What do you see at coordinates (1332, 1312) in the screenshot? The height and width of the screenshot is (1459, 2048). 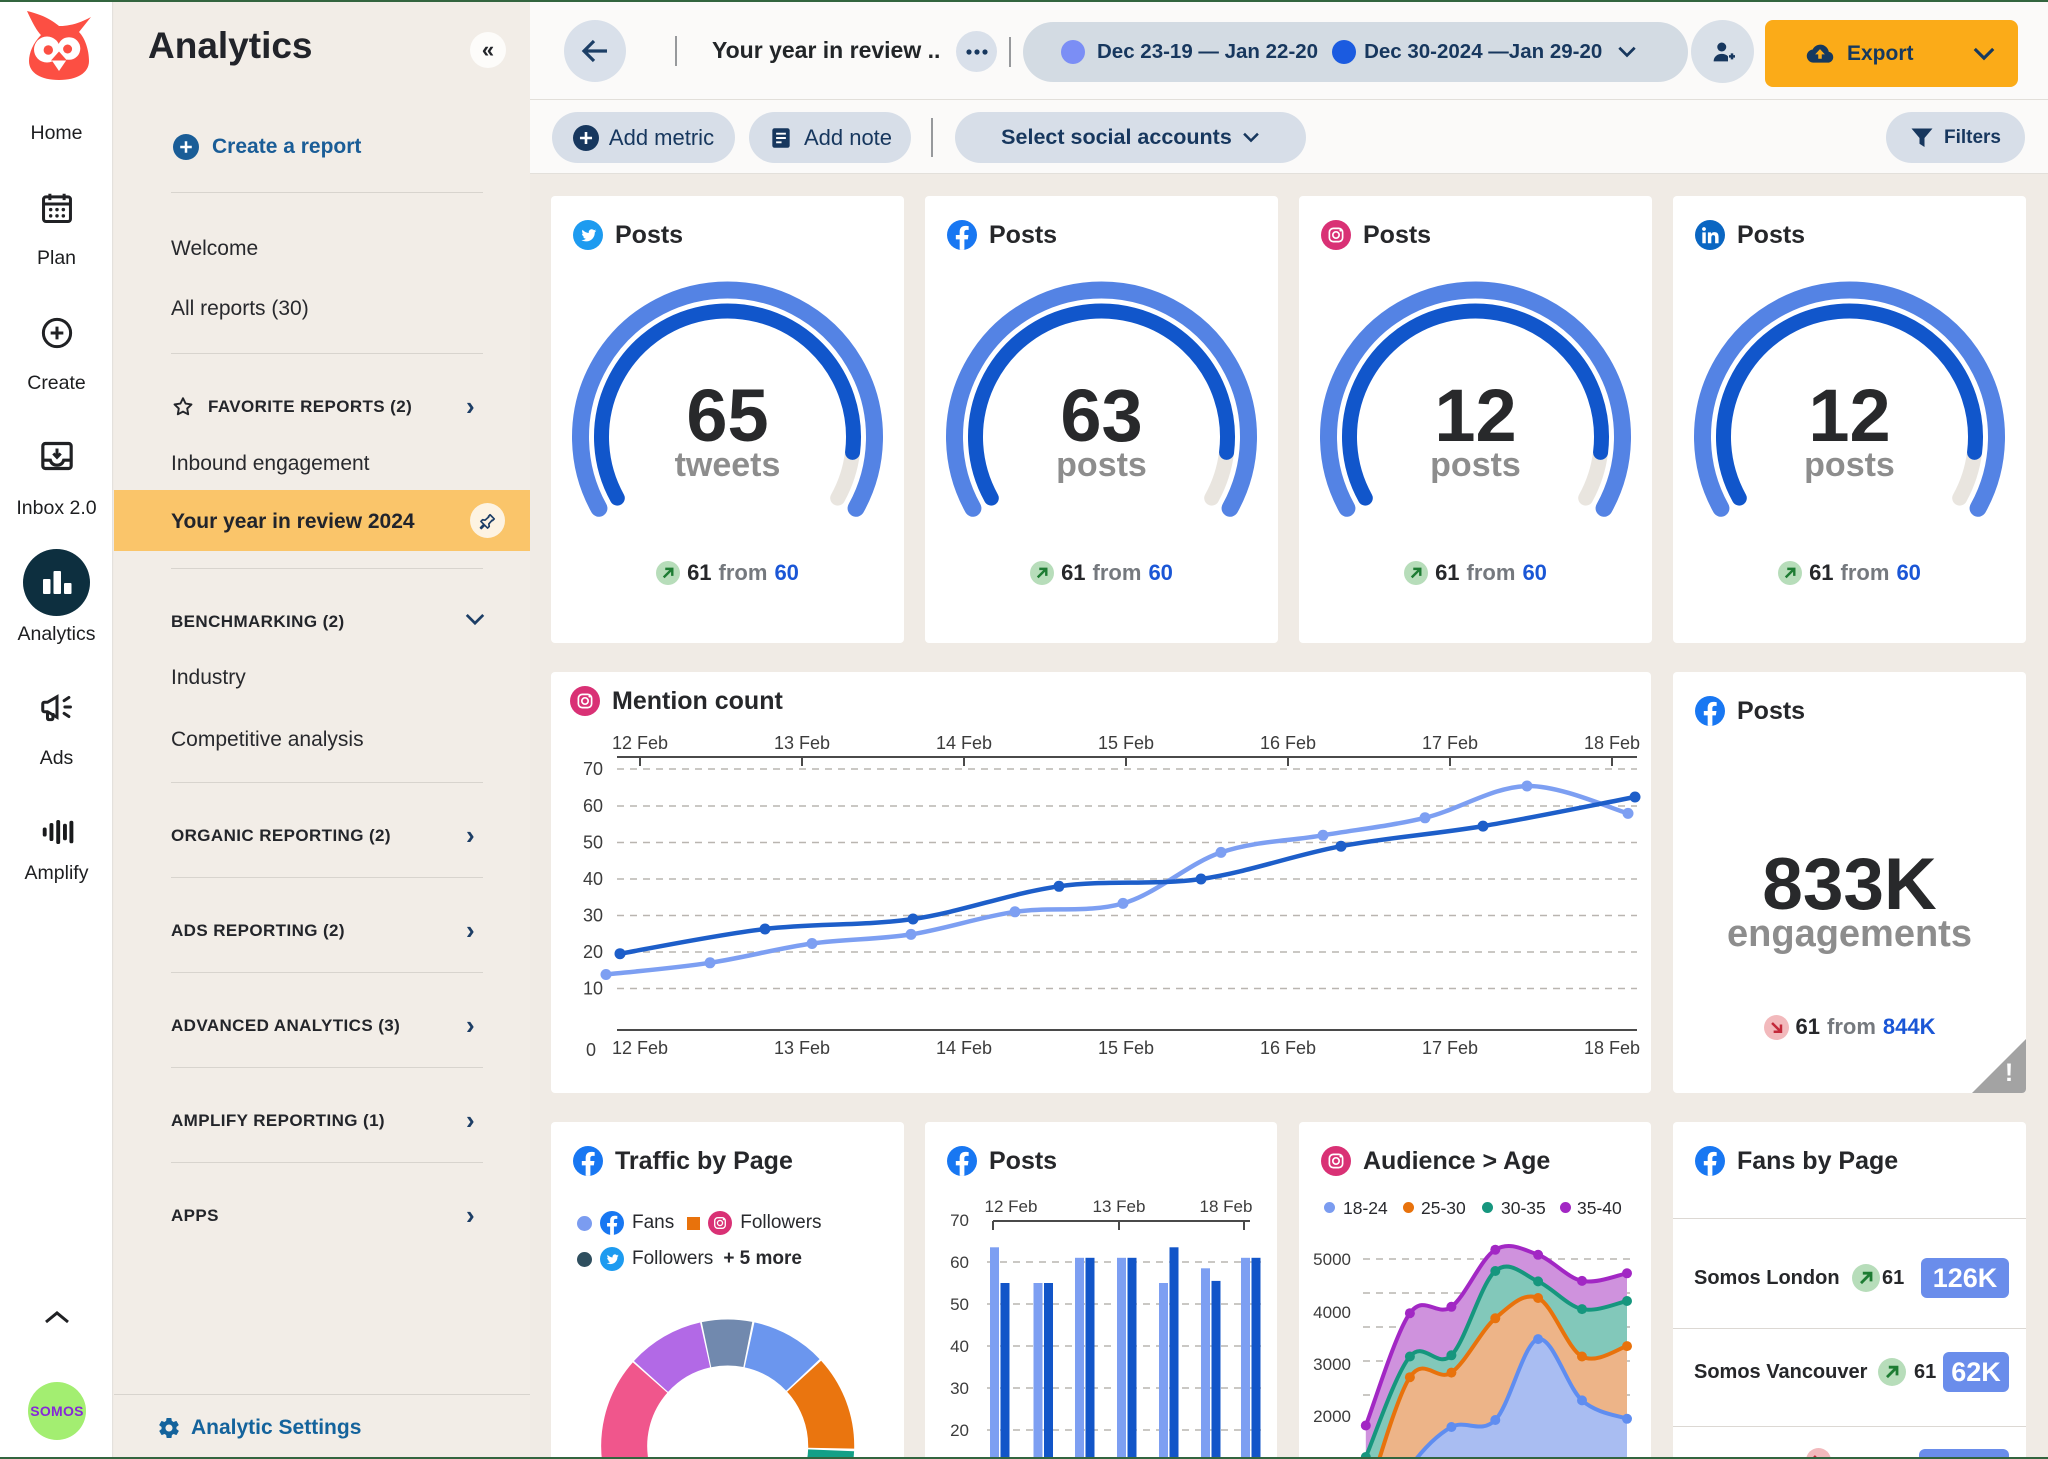 I see `svg-text: 4000` at bounding box center [1332, 1312].